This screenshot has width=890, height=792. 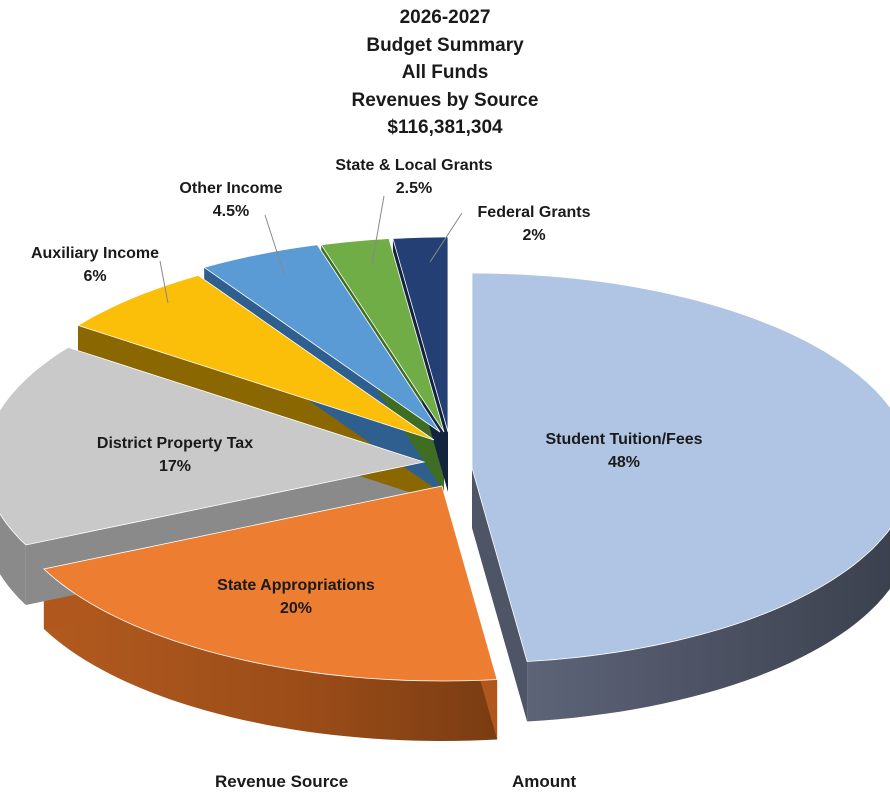 What do you see at coordinates (296, 585) in the screenshot?
I see `slice-label-state-appropriations: State Appropriations` at bounding box center [296, 585].